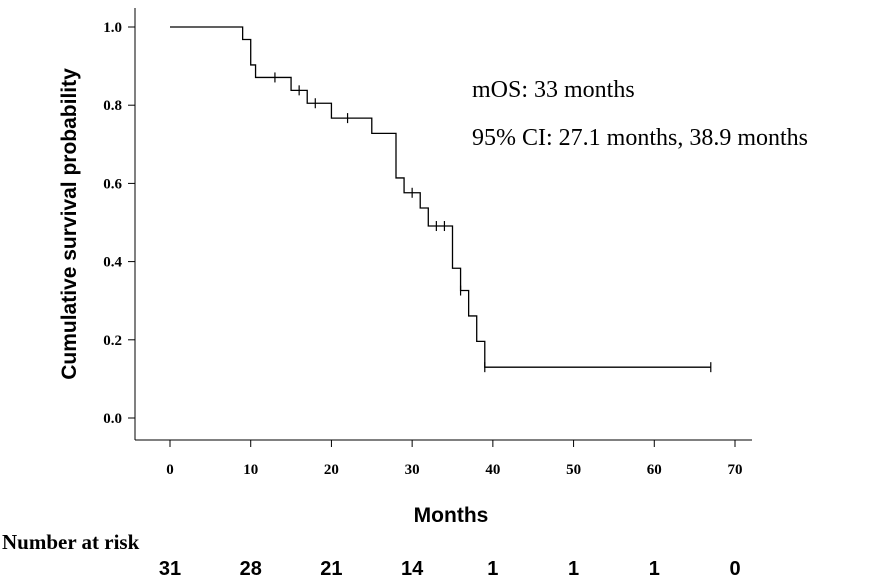 Image resolution: width=886 pixels, height=577 pixels. Describe the element at coordinates (112, 106) in the screenshot. I see `y-tick-label-0.8: 0.8` at that location.